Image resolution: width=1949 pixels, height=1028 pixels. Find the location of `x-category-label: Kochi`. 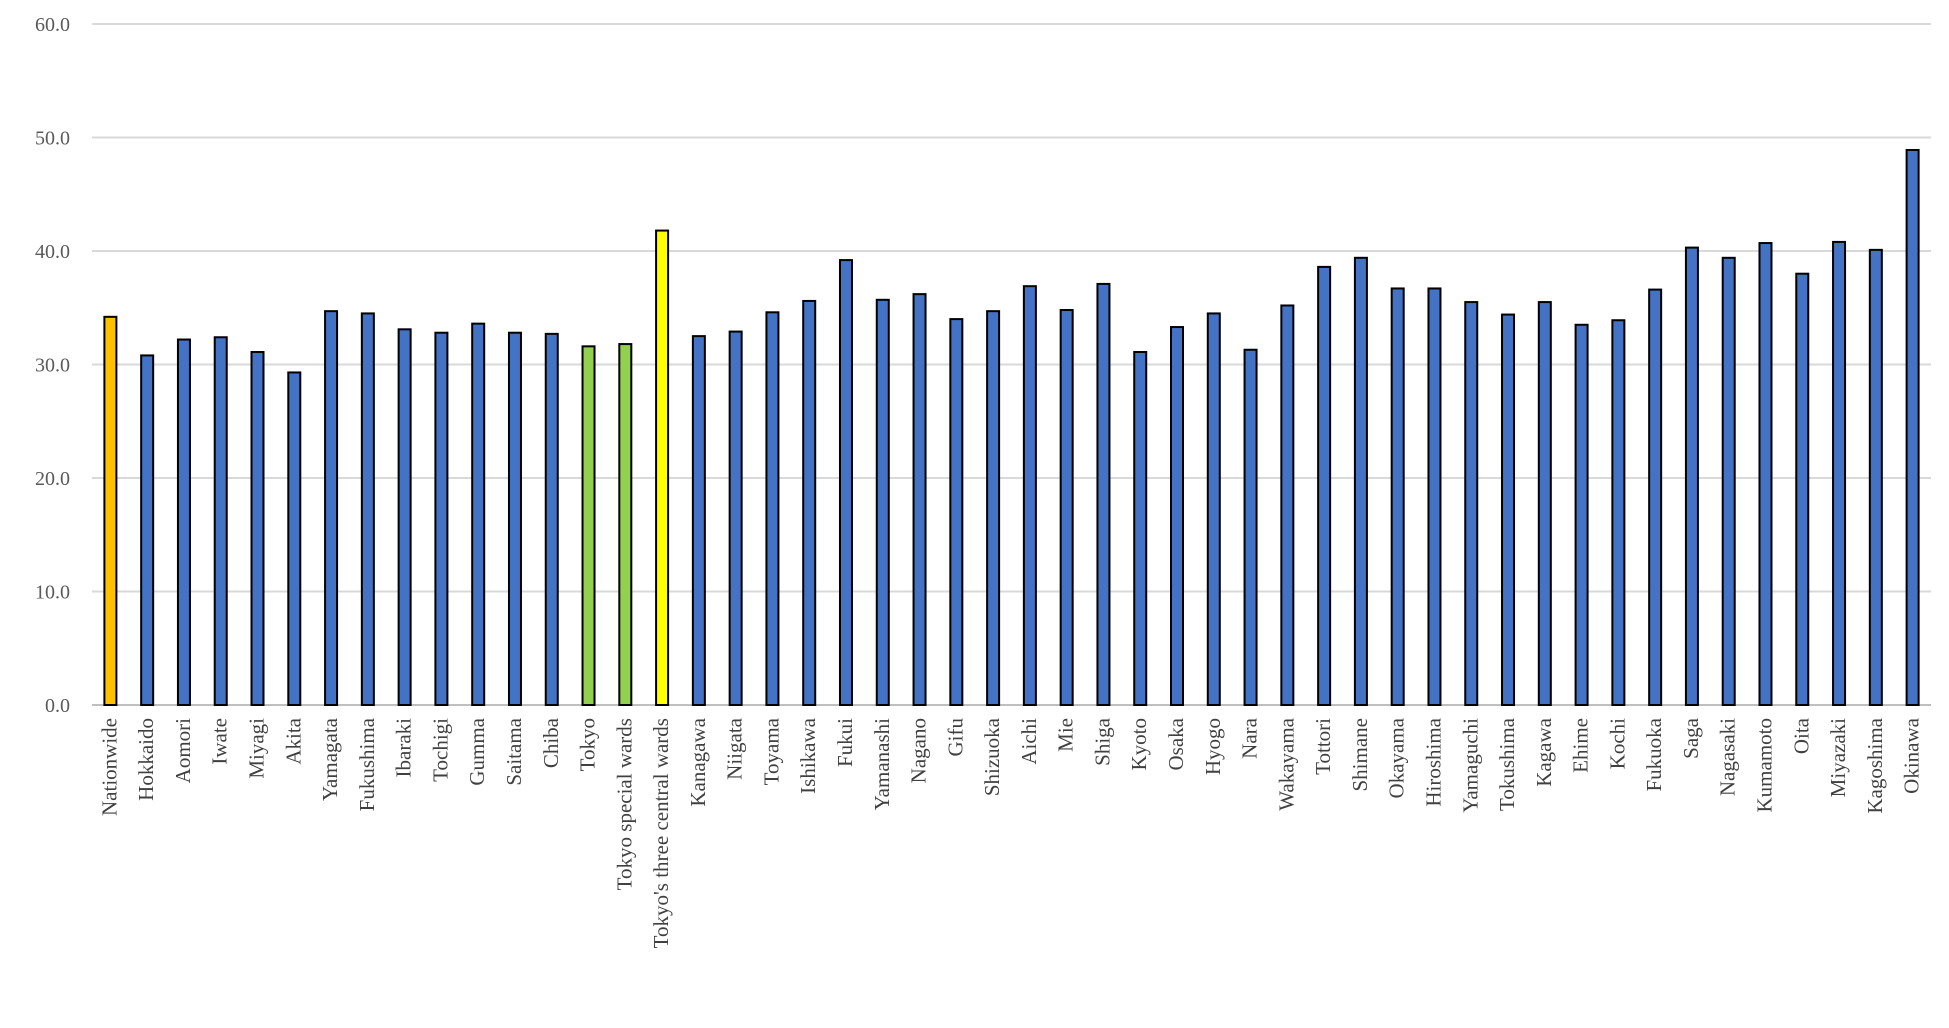

x-category-label: Kochi is located at coordinates (1617, 743).